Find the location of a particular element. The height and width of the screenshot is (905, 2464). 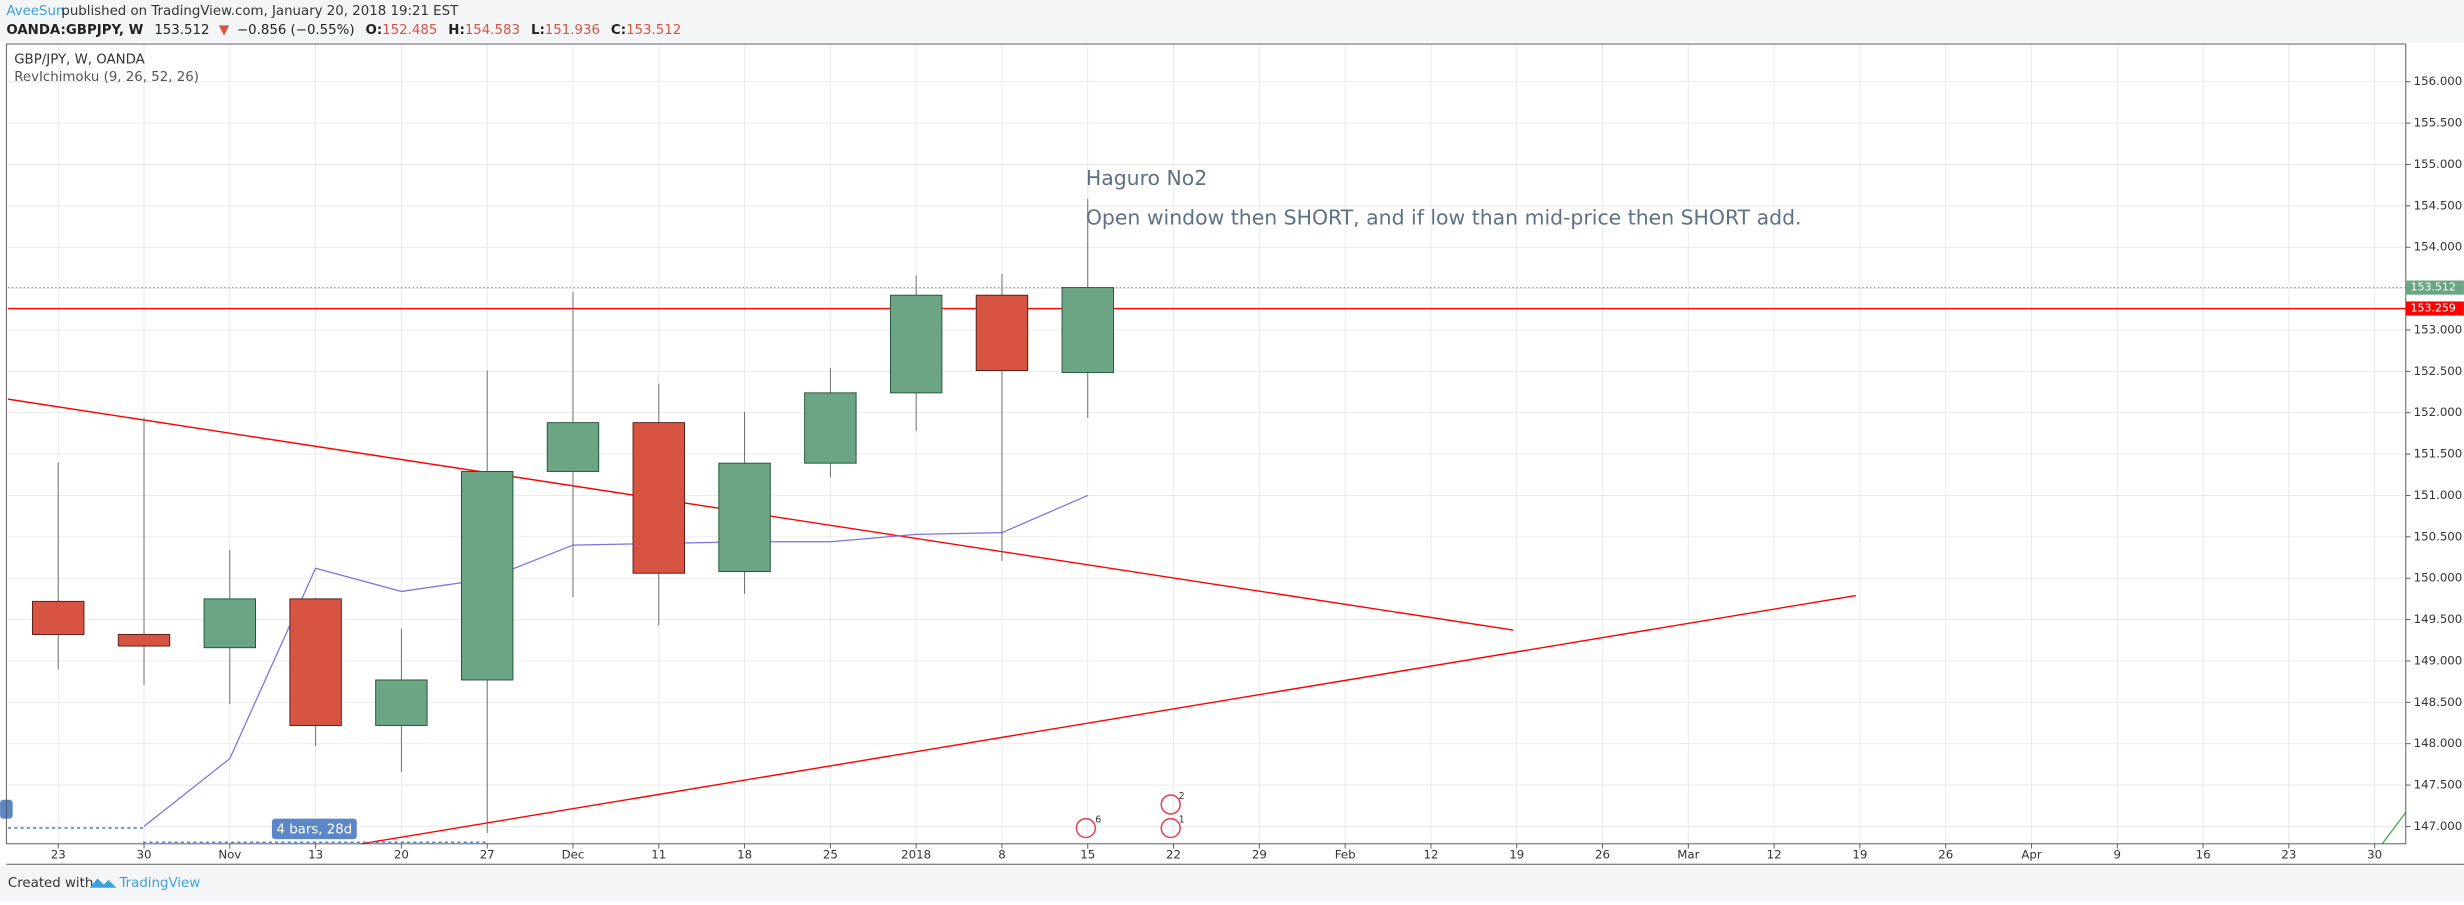

price: 153.512 is located at coordinates (181, 30).